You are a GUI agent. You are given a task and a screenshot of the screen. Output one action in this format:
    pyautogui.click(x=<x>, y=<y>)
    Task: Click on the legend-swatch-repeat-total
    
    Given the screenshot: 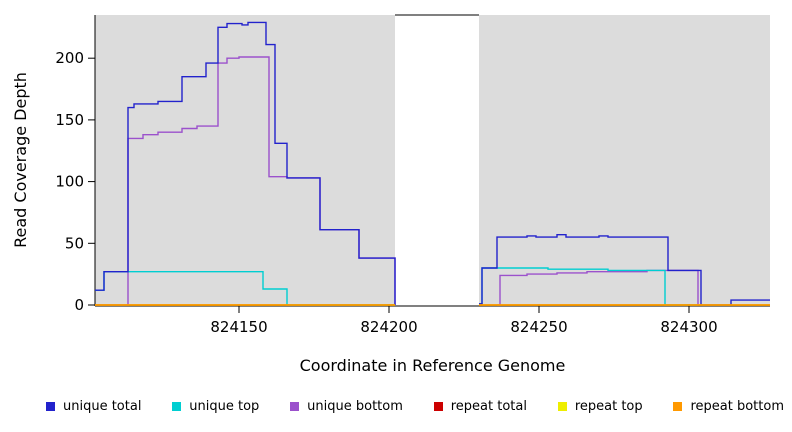 What is the action you would take?
    pyautogui.click(x=438, y=406)
    